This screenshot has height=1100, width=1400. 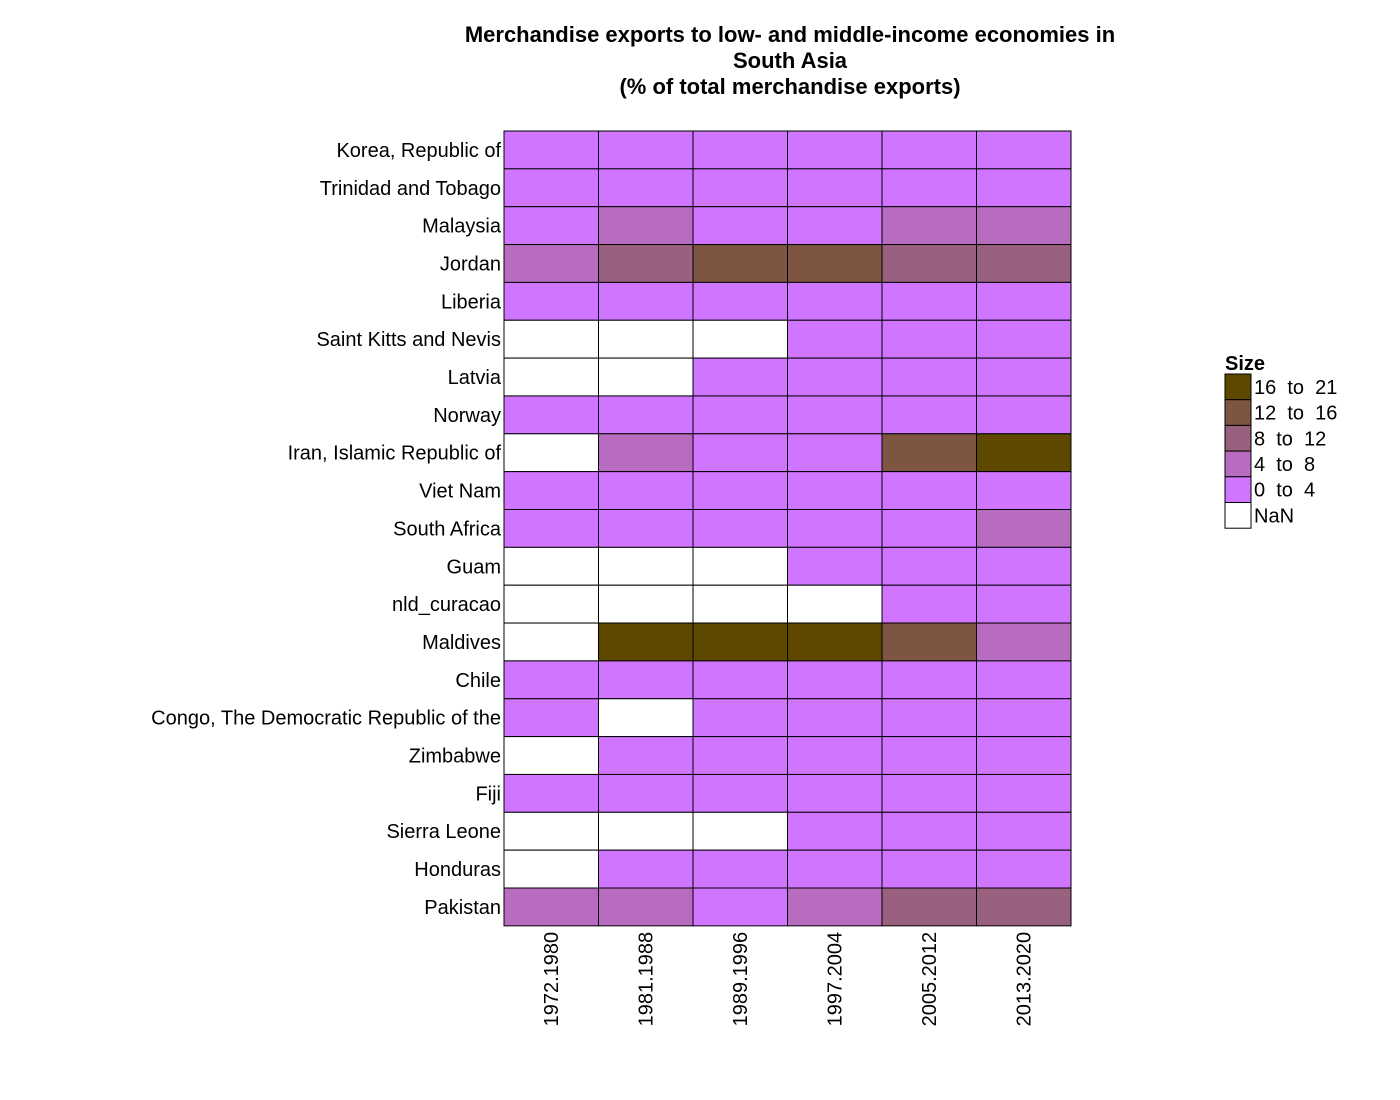 What do you see at coordinates (835, 453) in the screenshot?
I see `cell-iran-islamic-republic-of-1997-2004` at bounding box center [835, 453].